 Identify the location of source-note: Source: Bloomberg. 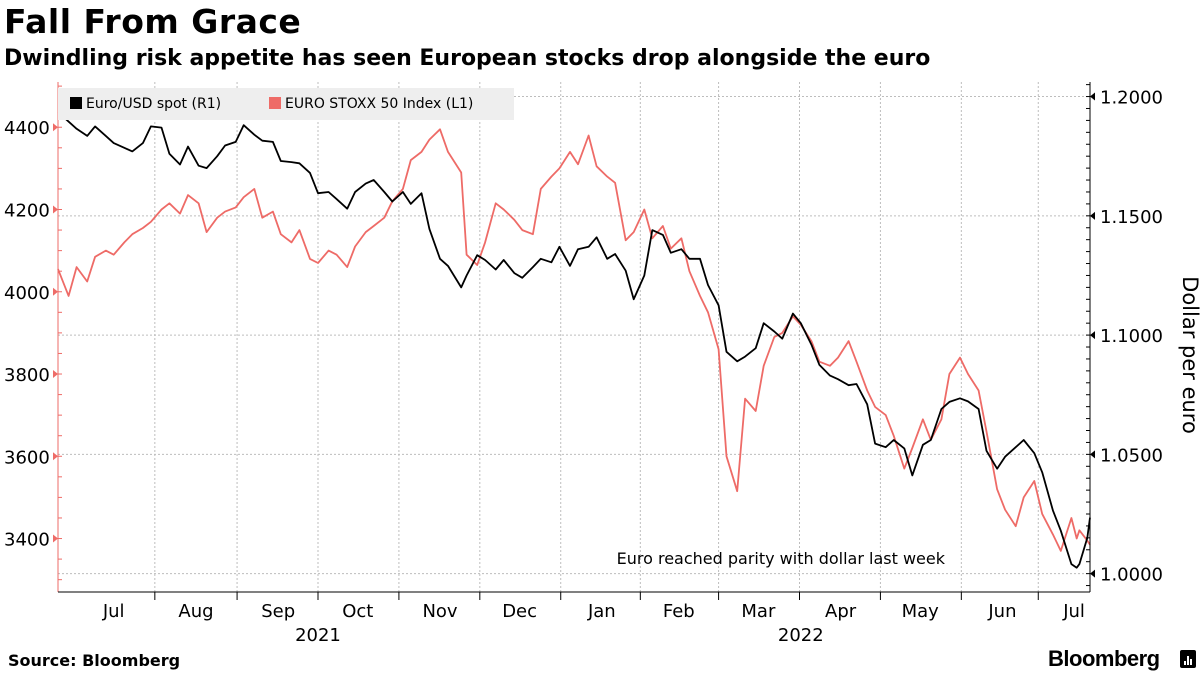
(94, 660).